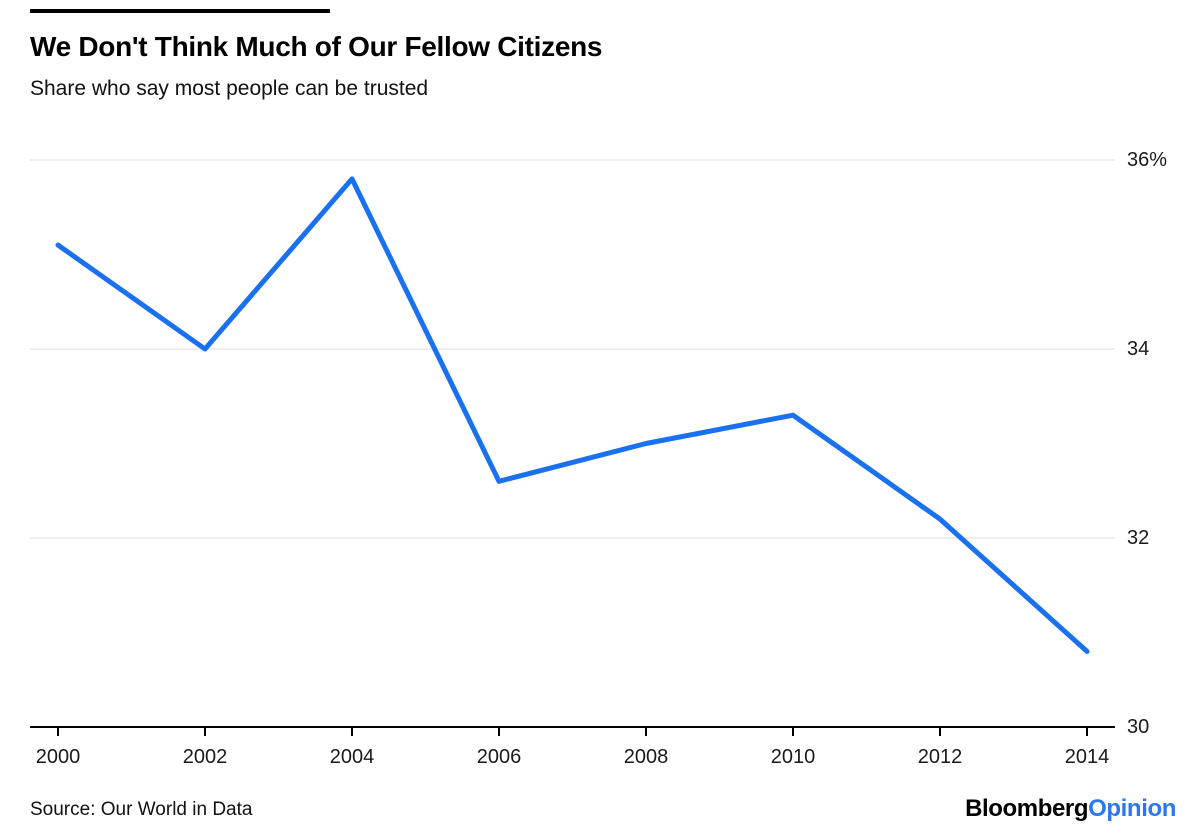  I want to click on x-tick-label: 2006, so click(499, 757).